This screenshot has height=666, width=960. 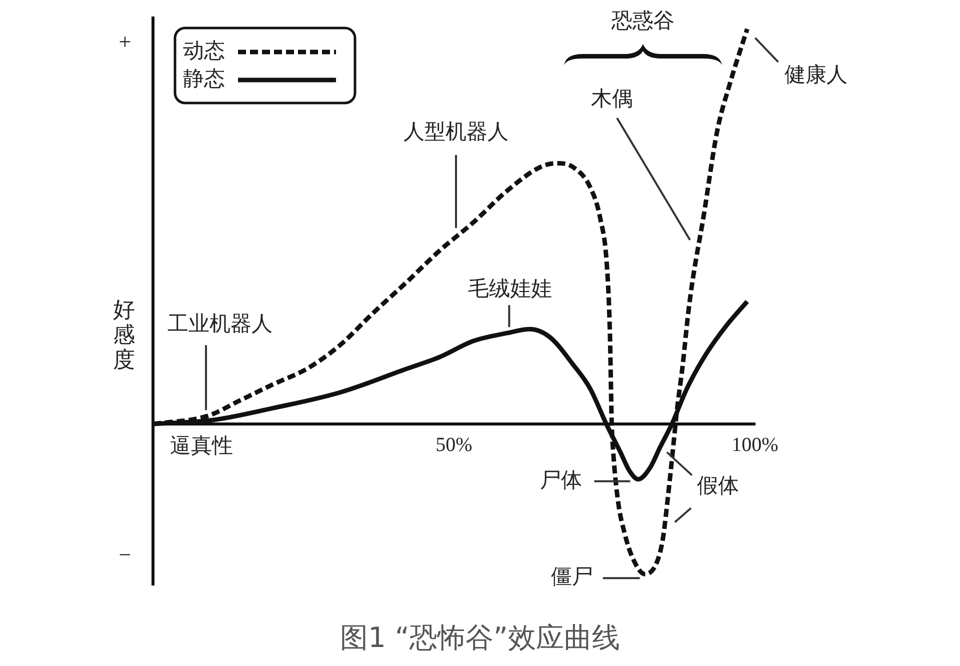 What do you see at coordinates (510, 288) in the screenshot?
I see `annotation: 毛绒娃娃` at bounding box center [510, 288].